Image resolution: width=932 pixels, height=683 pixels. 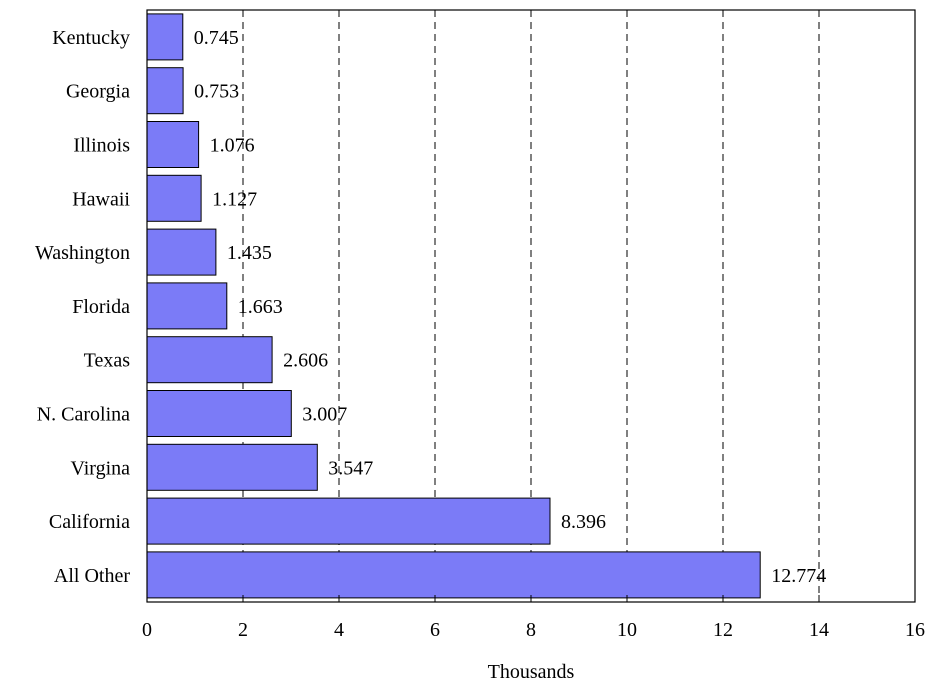 What do you see at coordinates (339, 630) in the screenshot?
I see `x-tick-label: 4` at bounding box center [339, 630].